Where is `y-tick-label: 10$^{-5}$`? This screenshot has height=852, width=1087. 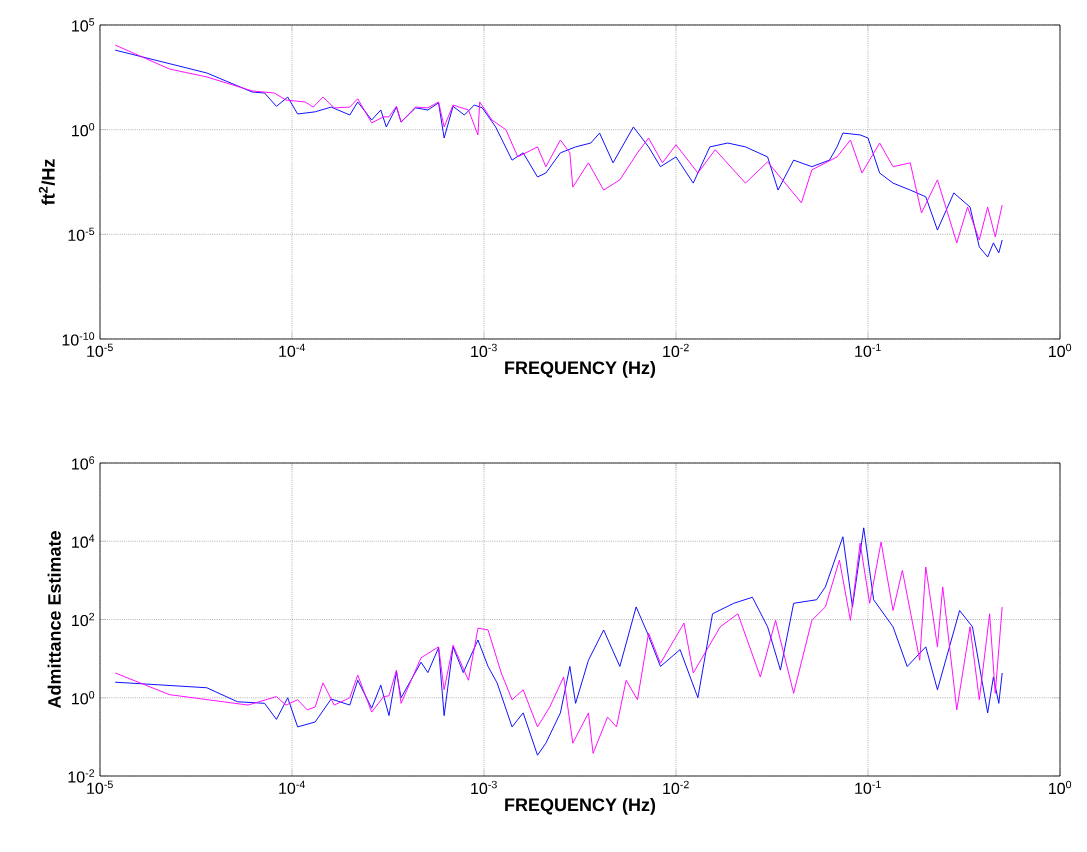 y-tick-label: 10$^{-5}$ is located at coordinates (81, 234).